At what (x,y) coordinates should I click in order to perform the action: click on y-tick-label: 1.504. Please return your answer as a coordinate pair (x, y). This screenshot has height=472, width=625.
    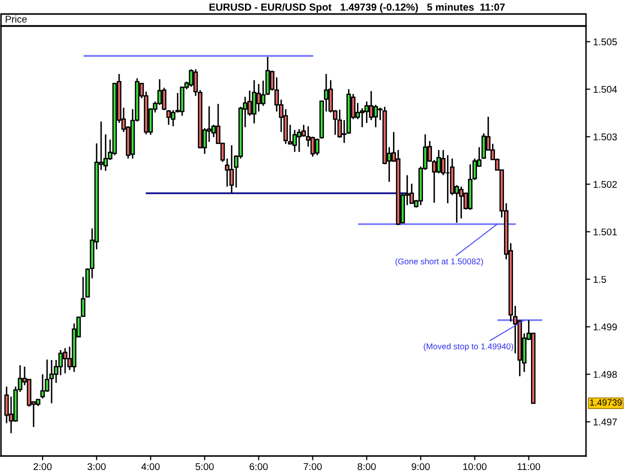
    Looking at the image, I should click on (605, 89).